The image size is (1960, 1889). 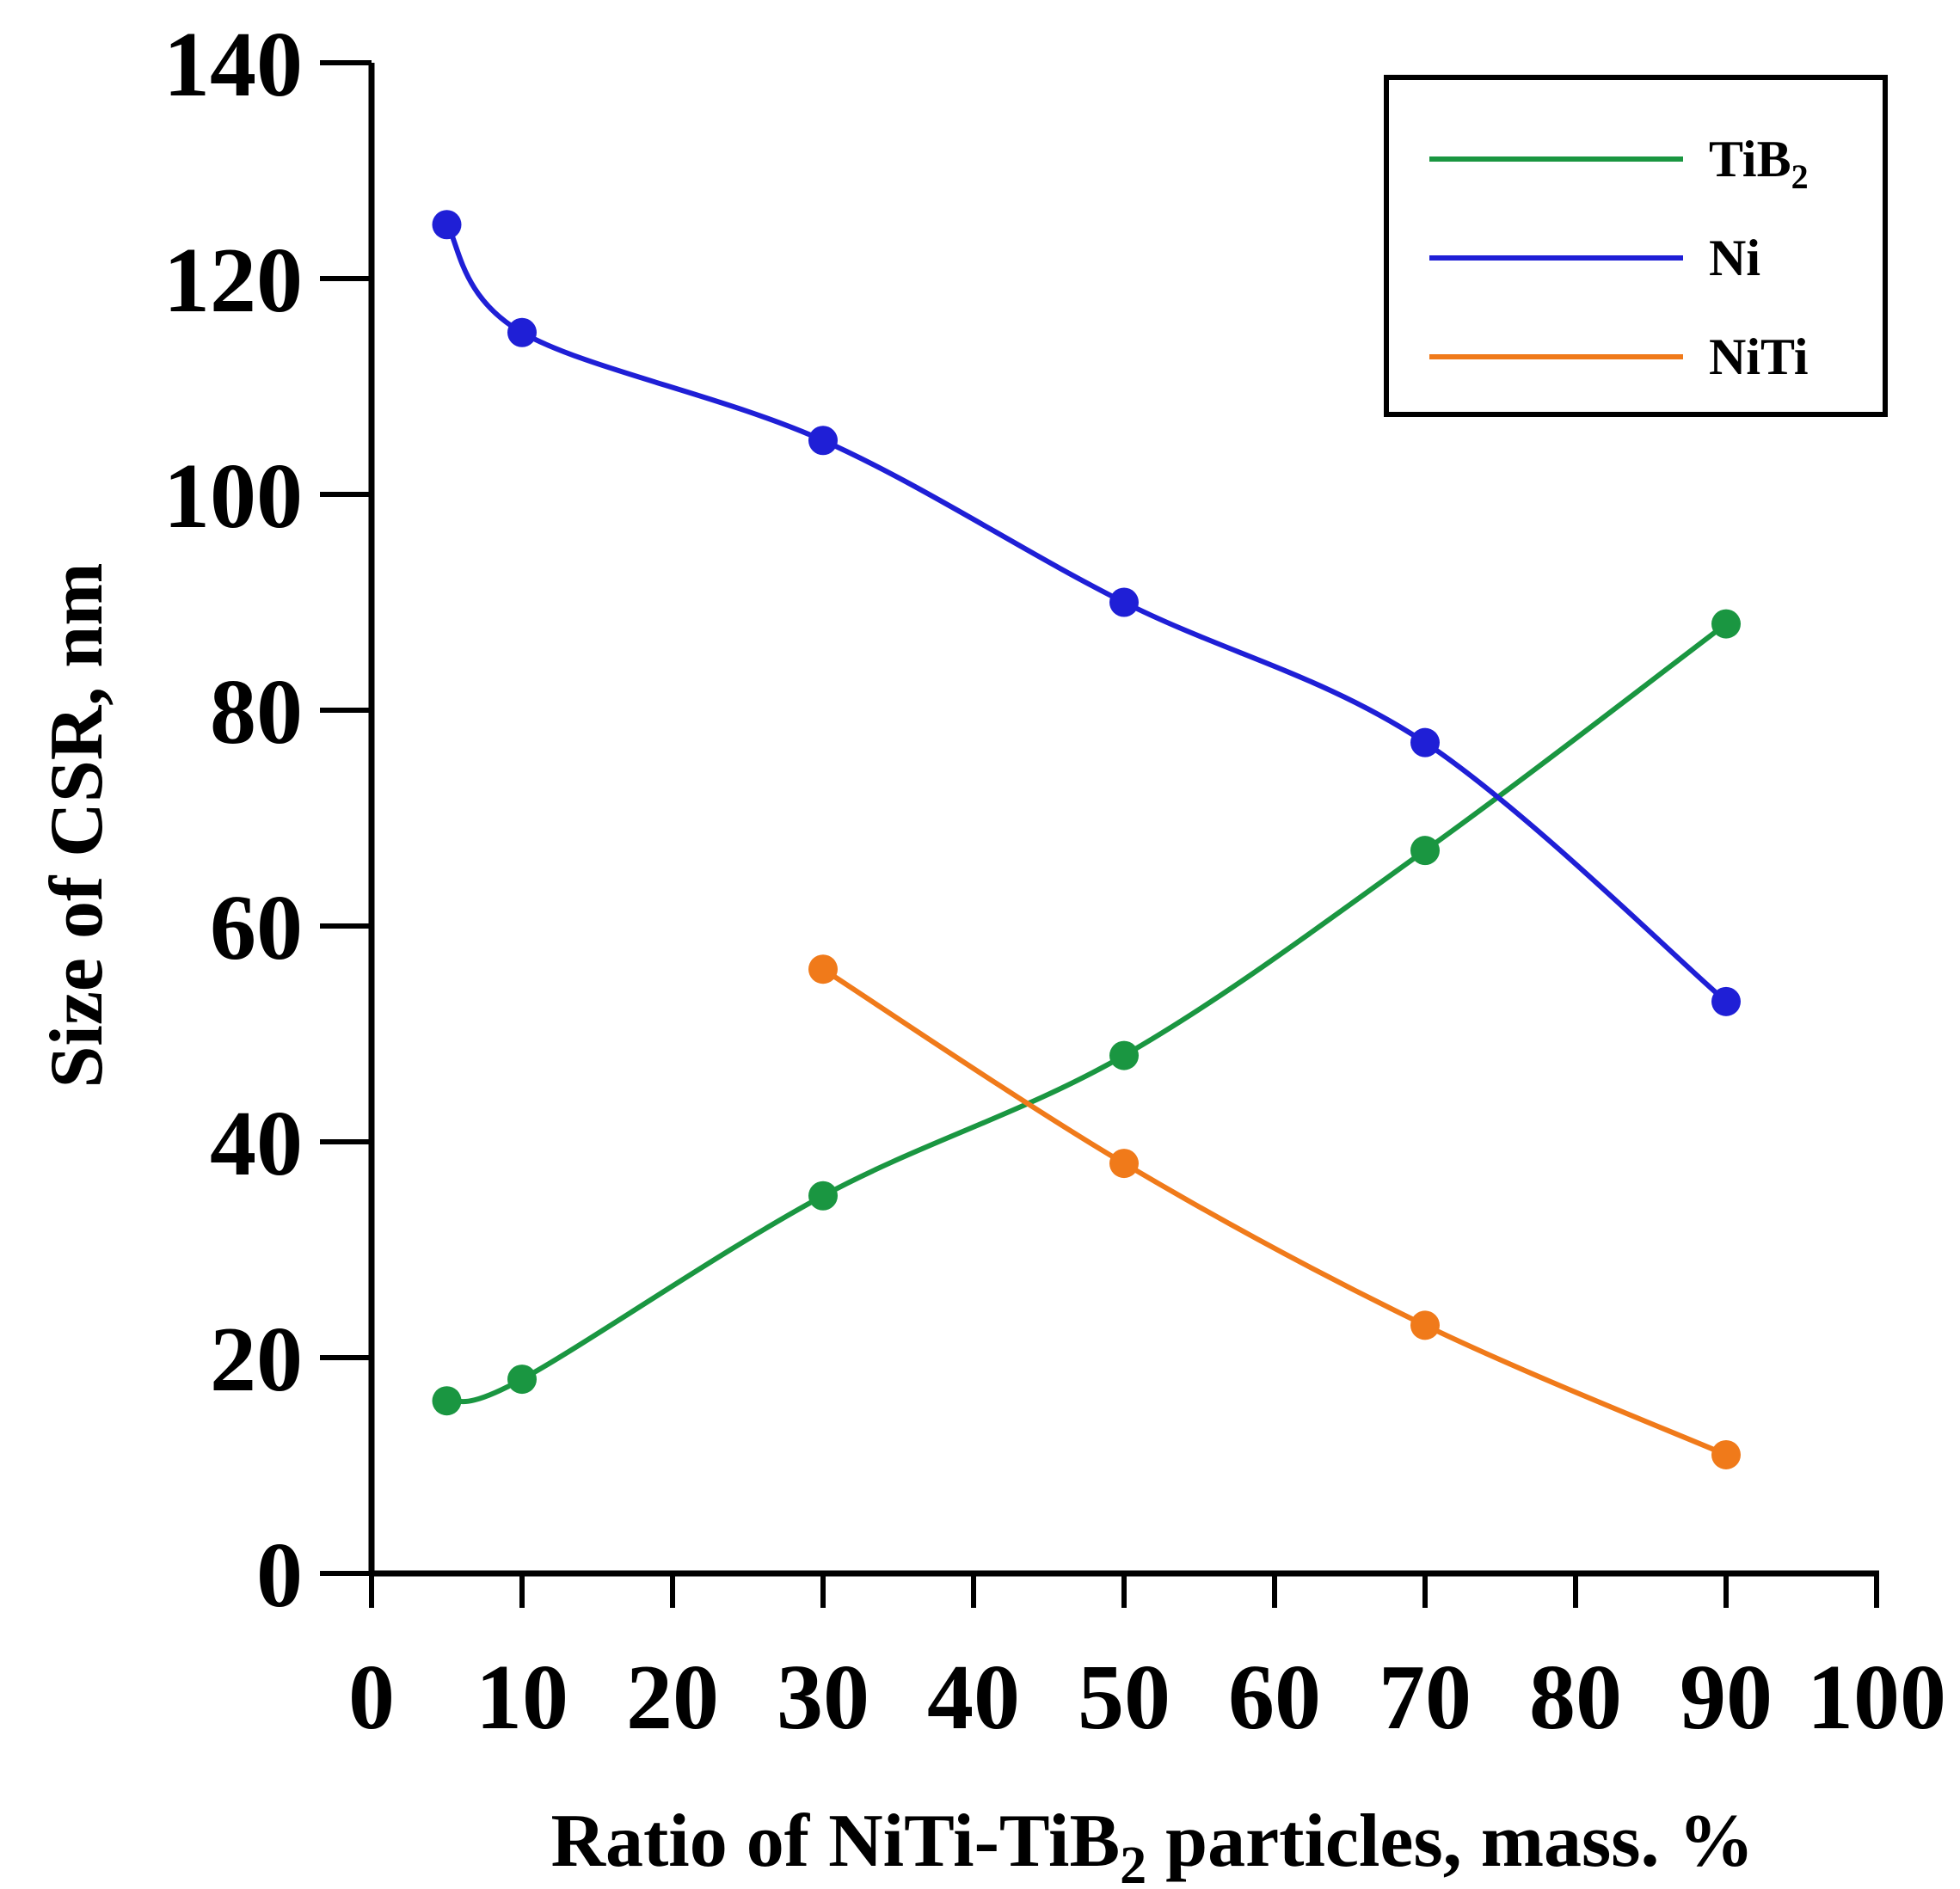 What do you see at coordinates (233, 281) in the screenshot?
I see `y-tick-label: 120` at bounding box center [233, 281].